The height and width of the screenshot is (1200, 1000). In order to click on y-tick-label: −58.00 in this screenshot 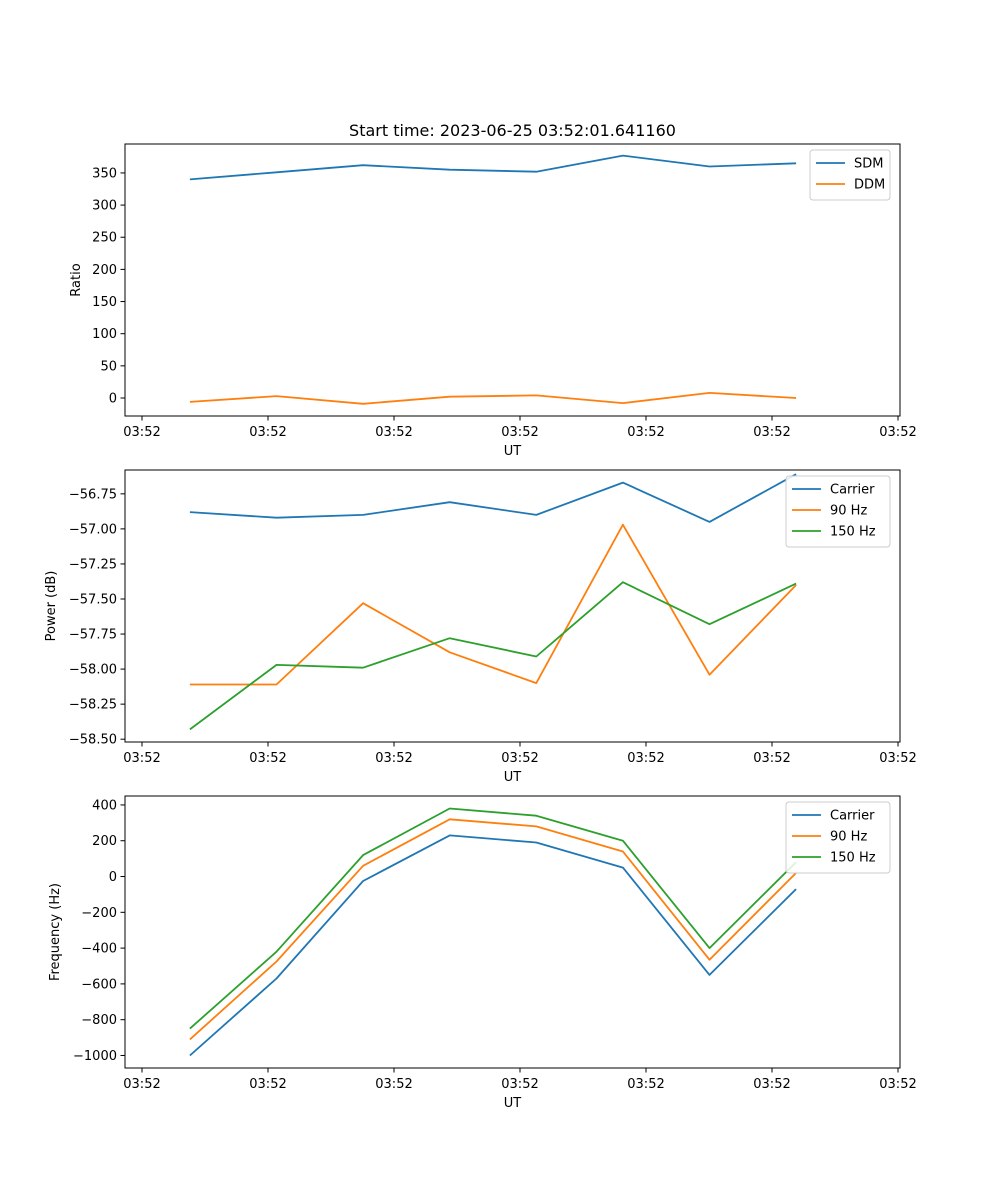, I will do `click(93, 670)`.